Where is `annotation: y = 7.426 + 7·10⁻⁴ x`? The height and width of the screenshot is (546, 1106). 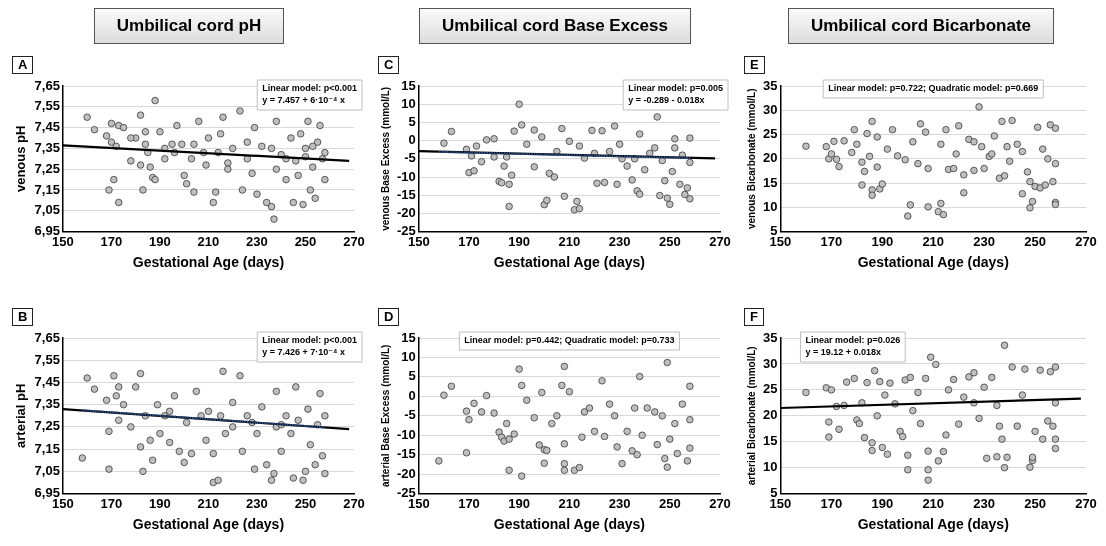
annotation: y = 7.426 + 7·10⁻⁴ x is located at coordinates (303, 351).